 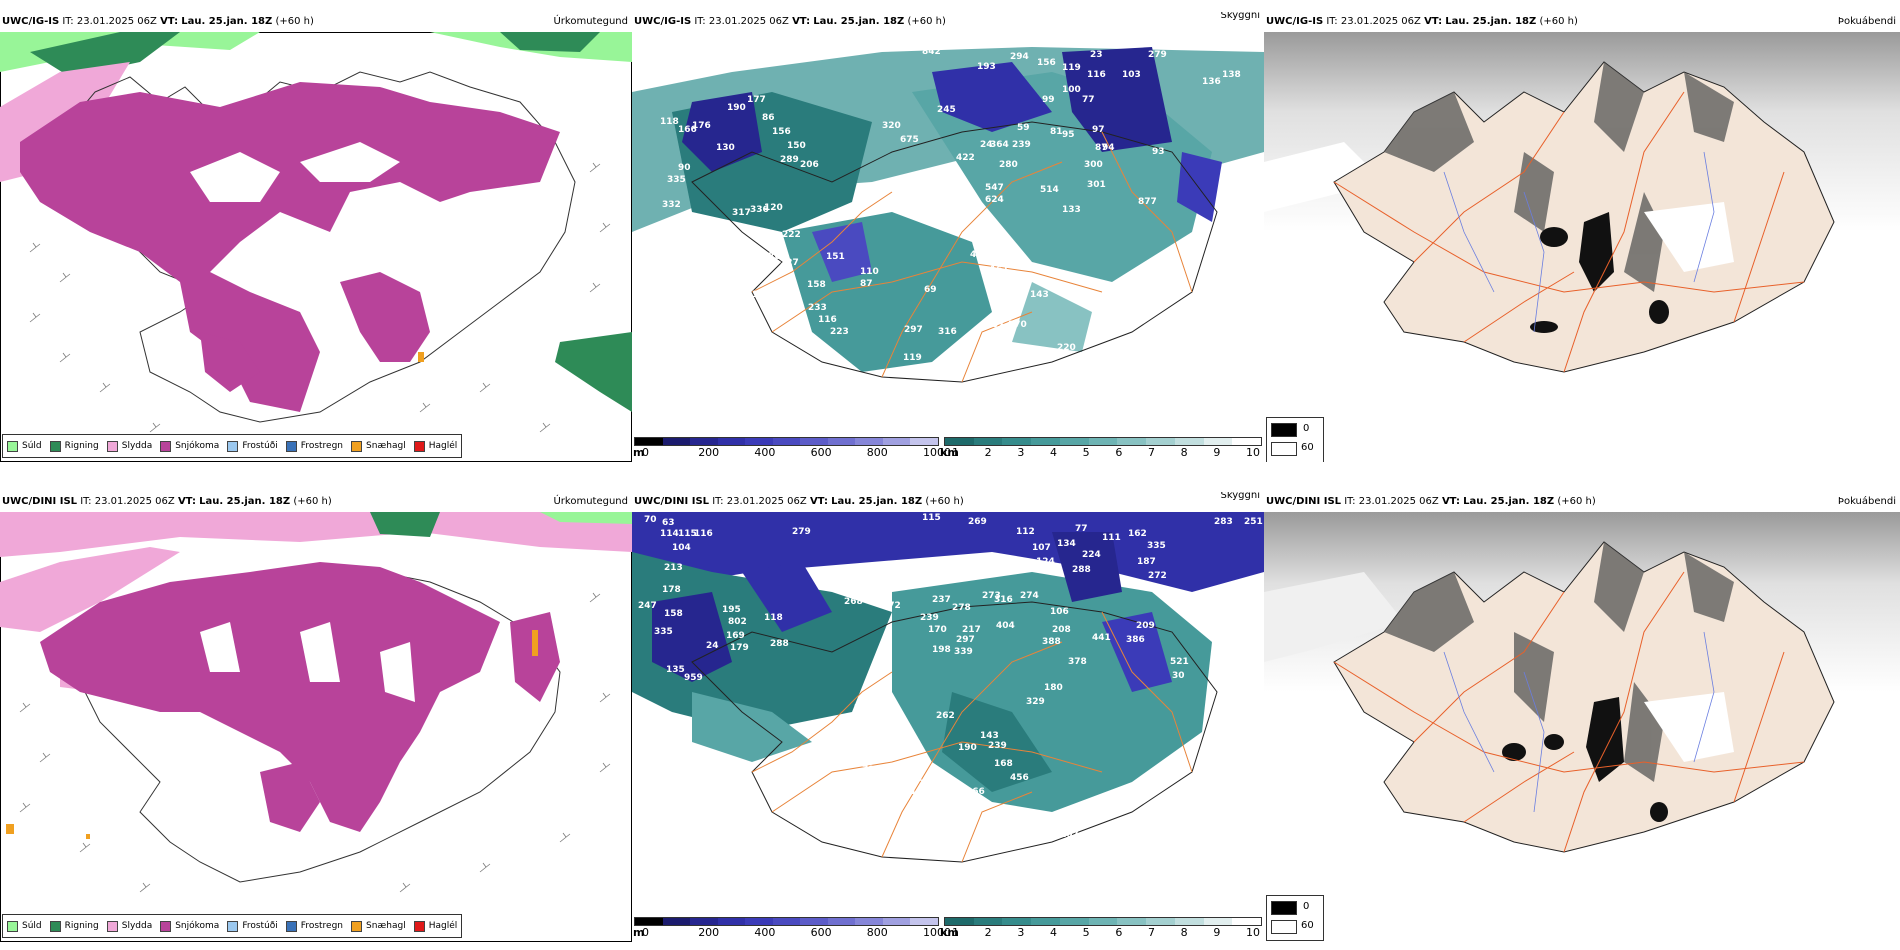 I want to click on svg-text: 280, so click(x=1008, y=165).